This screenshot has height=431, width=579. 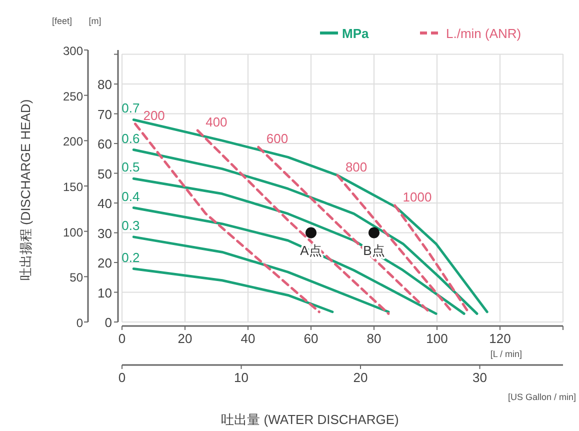 I want to click on series-label: 600, so click(x=277, y=138).